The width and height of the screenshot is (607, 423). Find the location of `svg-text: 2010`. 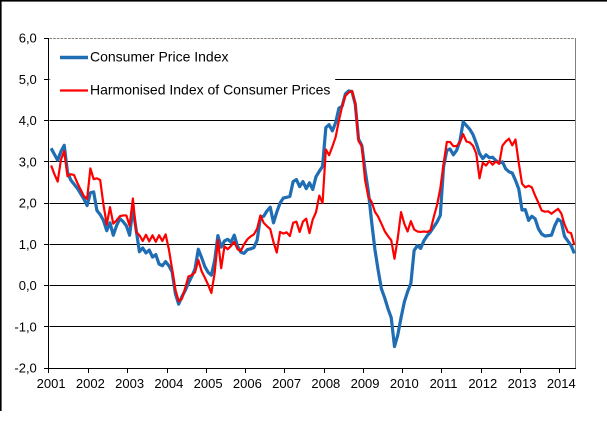

svg-text: 2010 is located at coordinates (404, 383).